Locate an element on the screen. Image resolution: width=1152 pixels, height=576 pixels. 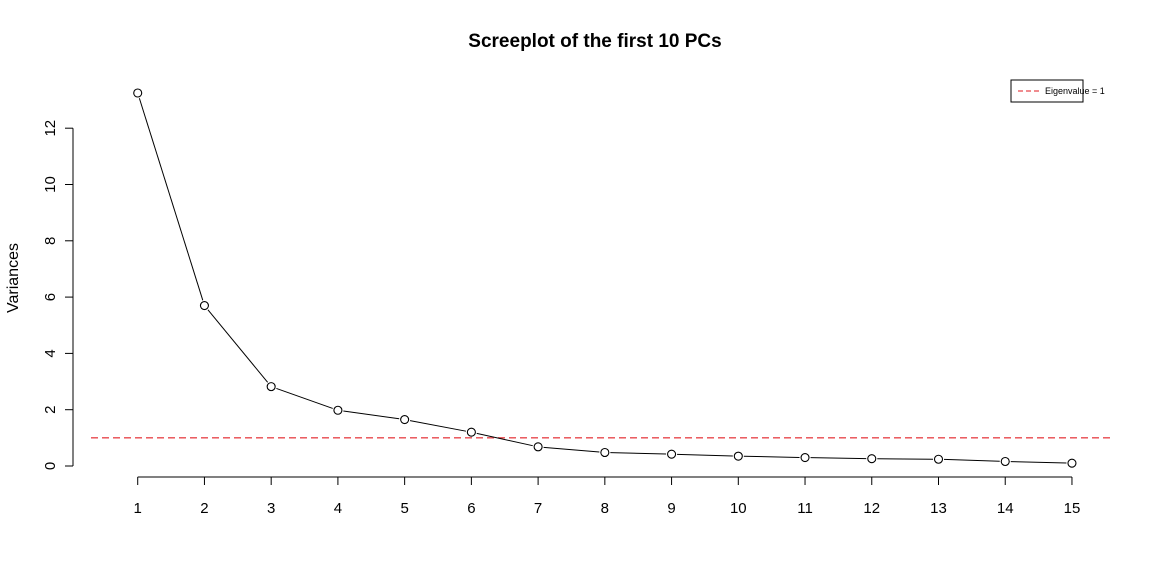
y-axis-label: Variances is located at coordinates (13, 278).